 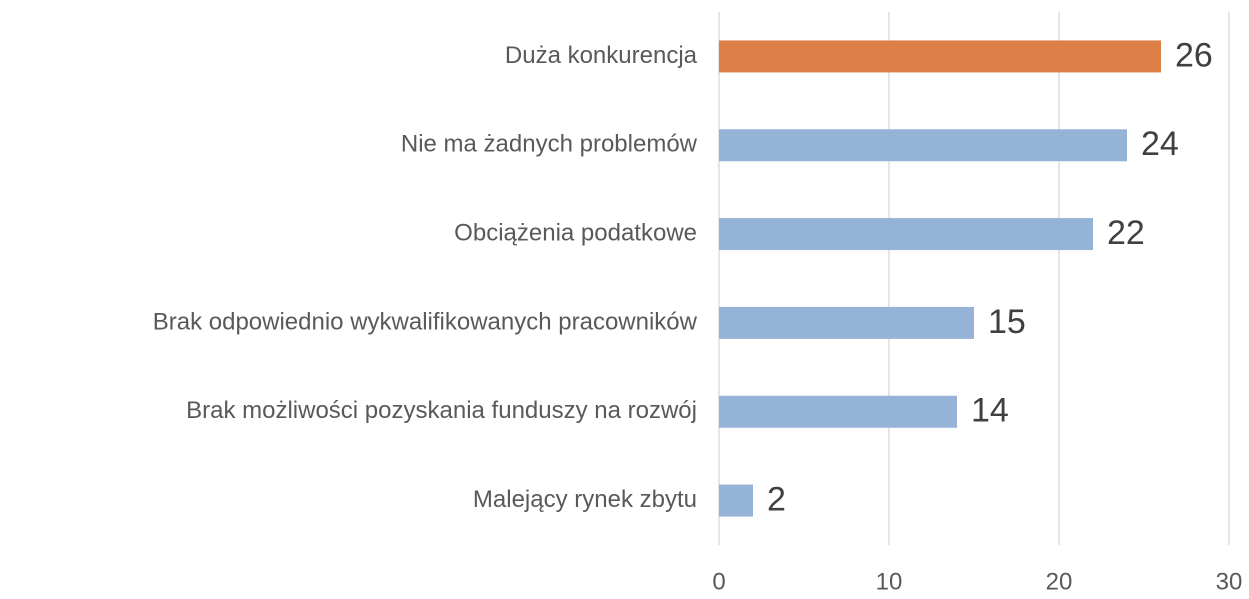 What do you see at coordinates (889, 581) in the screenshot?
I see `x-tick-label: 10` at bounding box center [889, 581].